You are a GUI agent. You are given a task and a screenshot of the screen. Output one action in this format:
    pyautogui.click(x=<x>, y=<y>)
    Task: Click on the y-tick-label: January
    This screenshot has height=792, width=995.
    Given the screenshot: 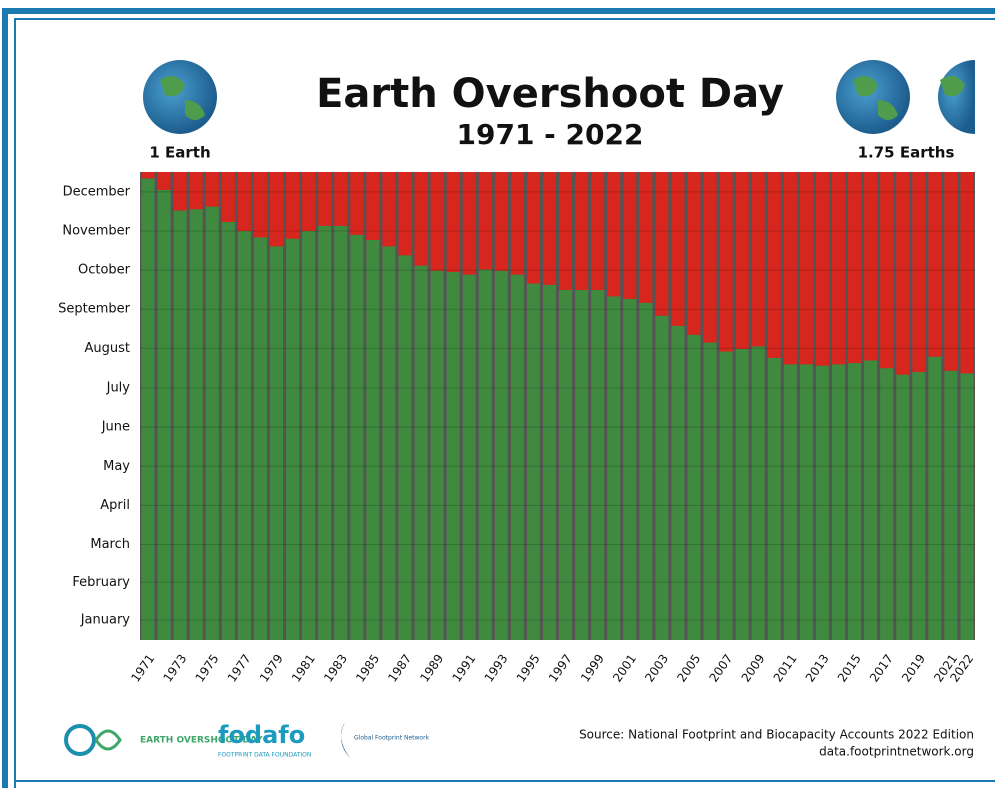 What is the action you would take?
    pyautogui.click(x=105, y=620)
    